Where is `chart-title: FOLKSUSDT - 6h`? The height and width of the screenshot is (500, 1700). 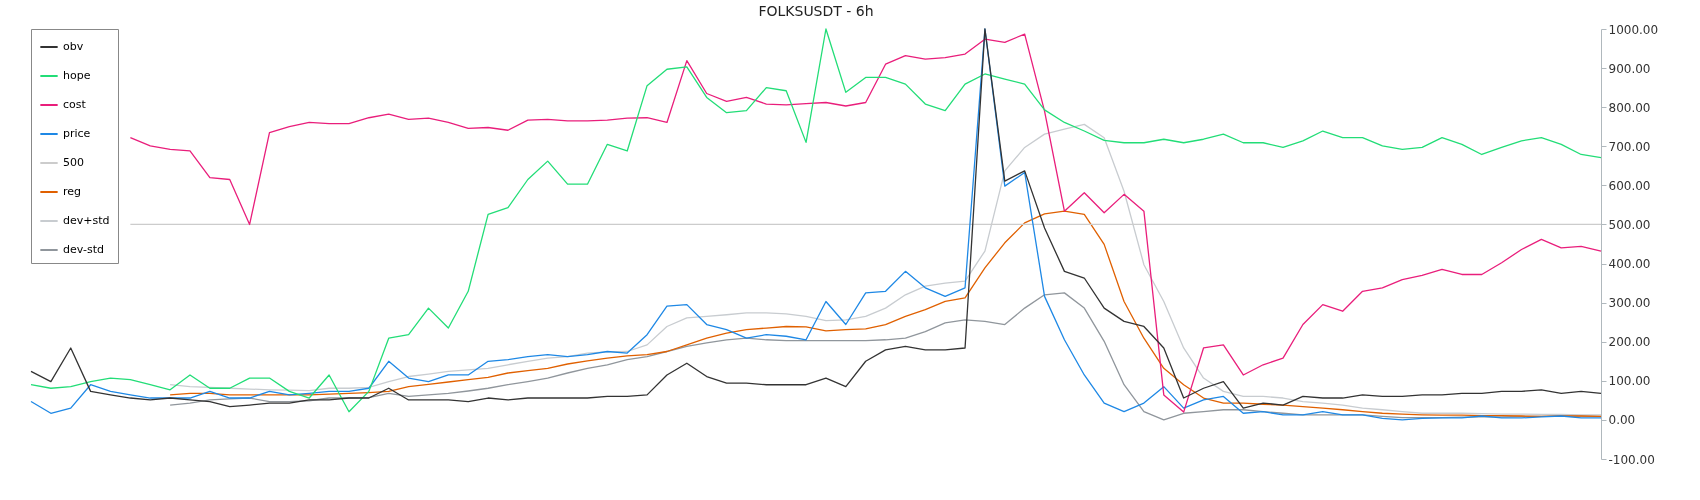 chart-title: FOLKSUSDT - 6h is located at coordinates (816, 11).